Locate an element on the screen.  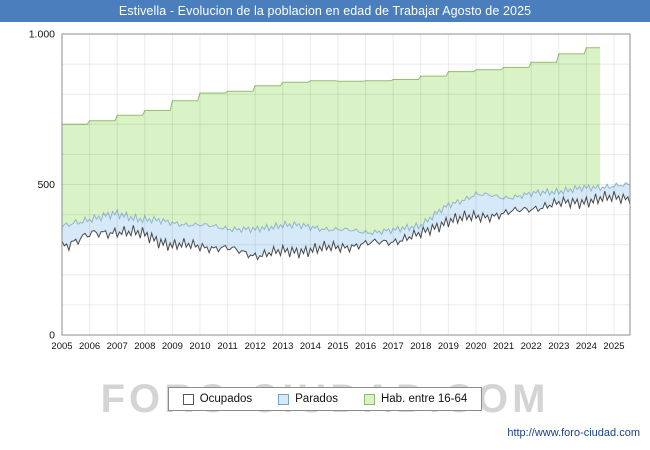
legend-label-ocupados: Ocupados is located at coordinates (226, 399).